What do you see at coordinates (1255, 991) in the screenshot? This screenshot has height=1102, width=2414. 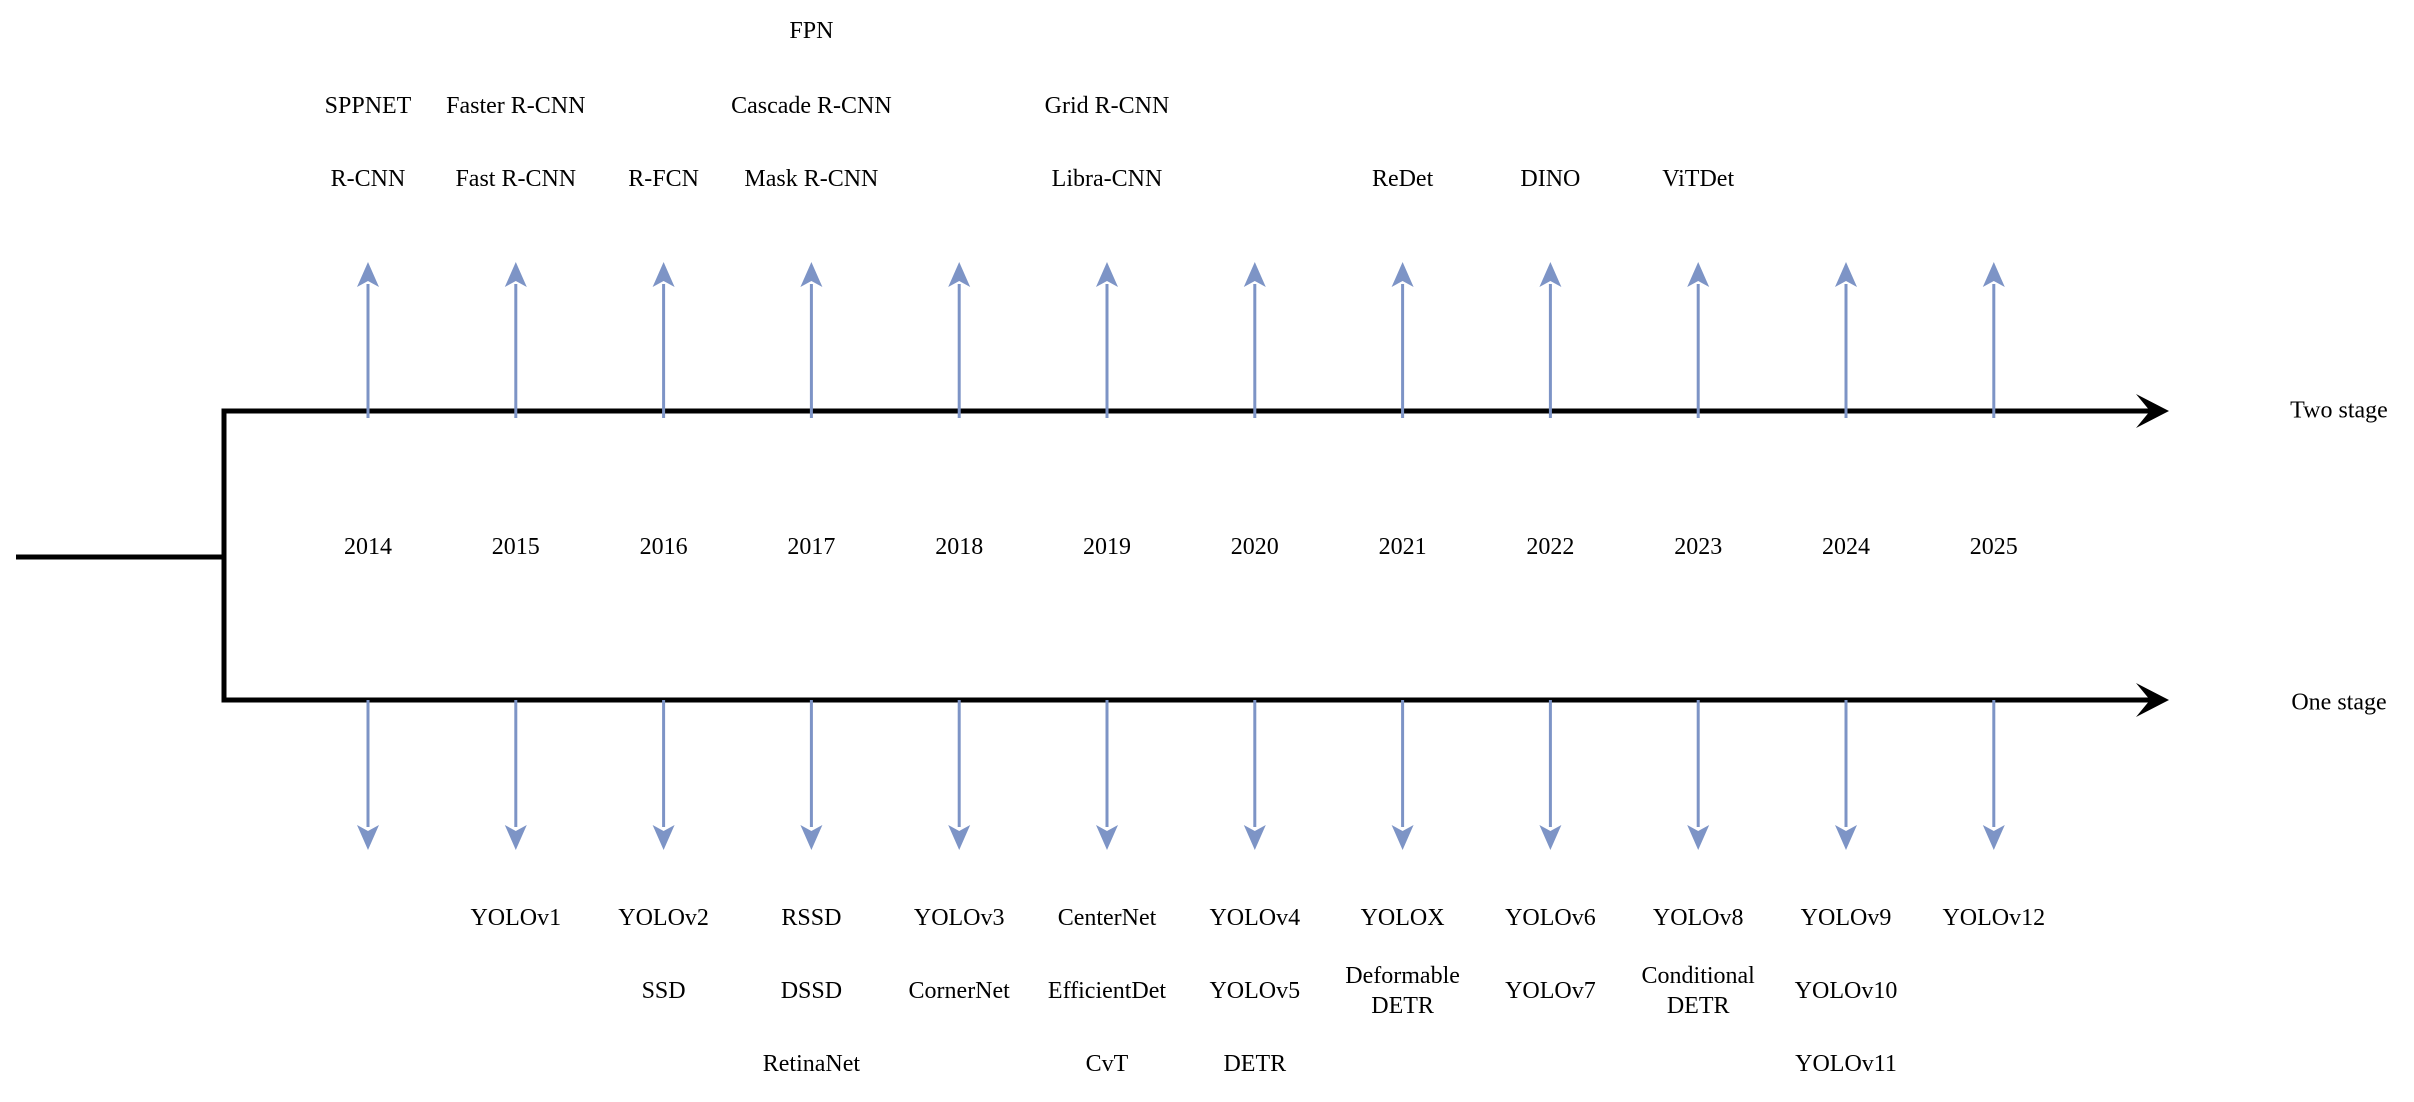 I see `model-label-one-stage: YOLOv5` at bounding box center [1255, 991].